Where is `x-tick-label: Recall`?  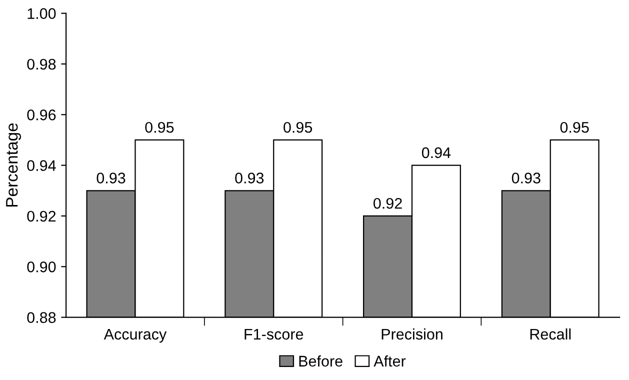 x-tick-label: Recall is located at coordinates (550, 334).